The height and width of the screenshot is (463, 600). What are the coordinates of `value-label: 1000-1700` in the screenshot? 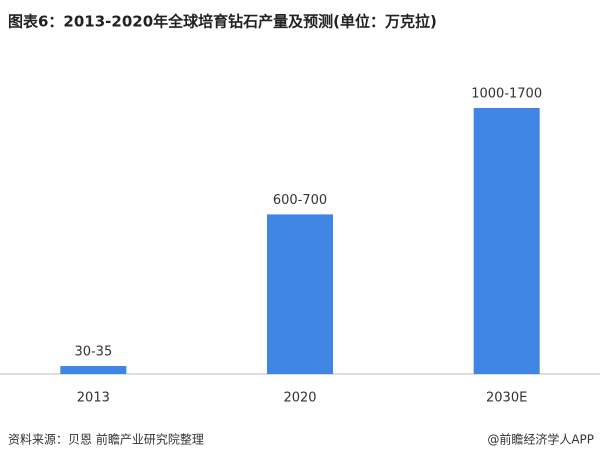 It's located at (506, 94).